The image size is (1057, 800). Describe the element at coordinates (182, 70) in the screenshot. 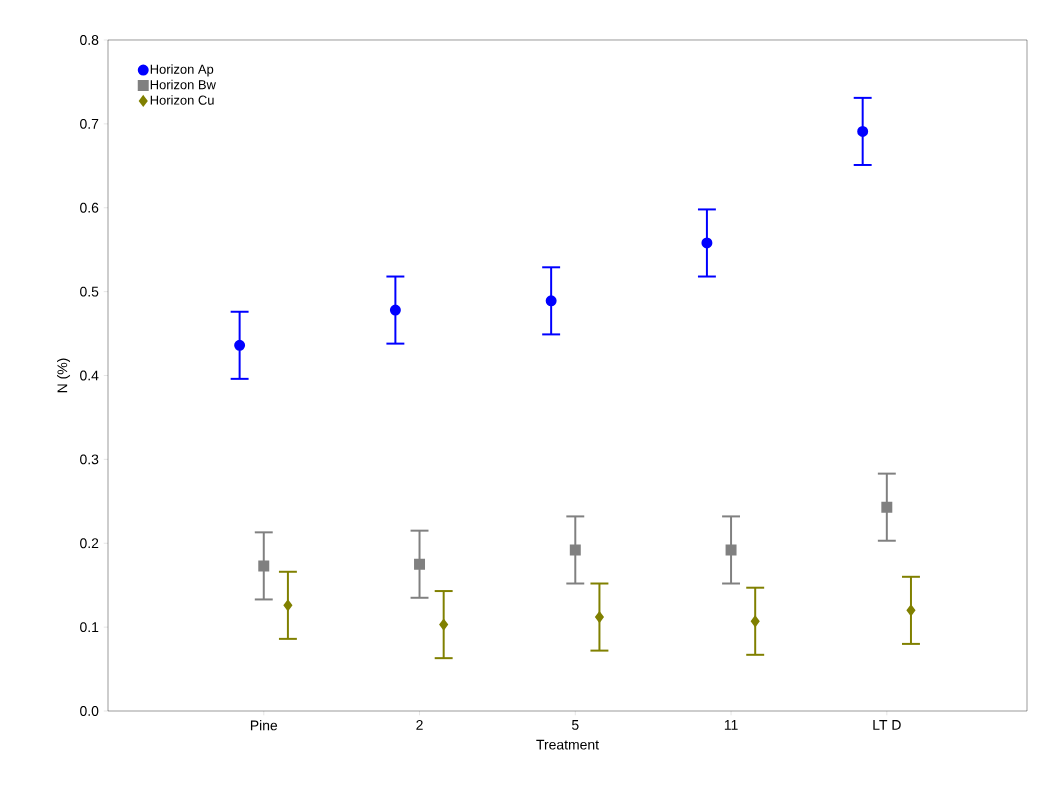

I see `legend-label: Horizon Ap` at that location.